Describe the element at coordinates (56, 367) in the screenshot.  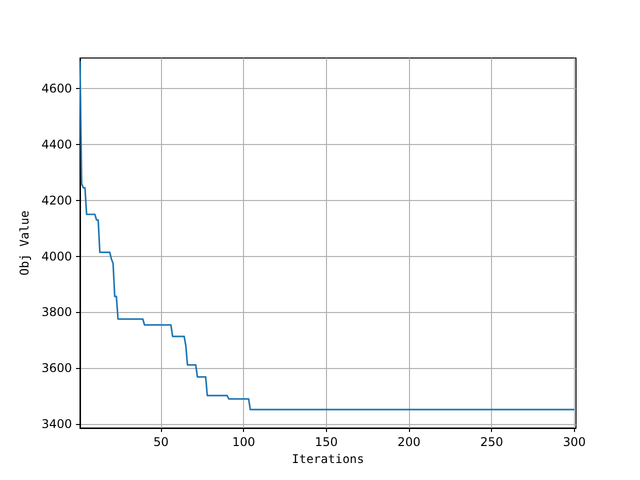
I see `y-tick-label: 3600` at that location.